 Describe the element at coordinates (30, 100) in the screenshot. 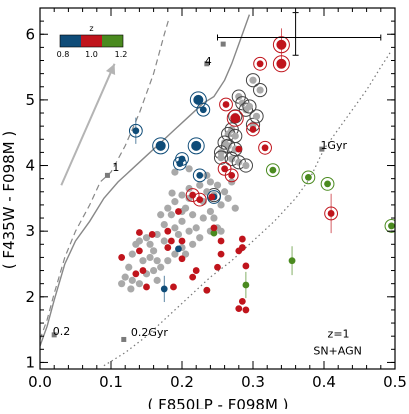

I see `y-tick-label: 5` at that location.